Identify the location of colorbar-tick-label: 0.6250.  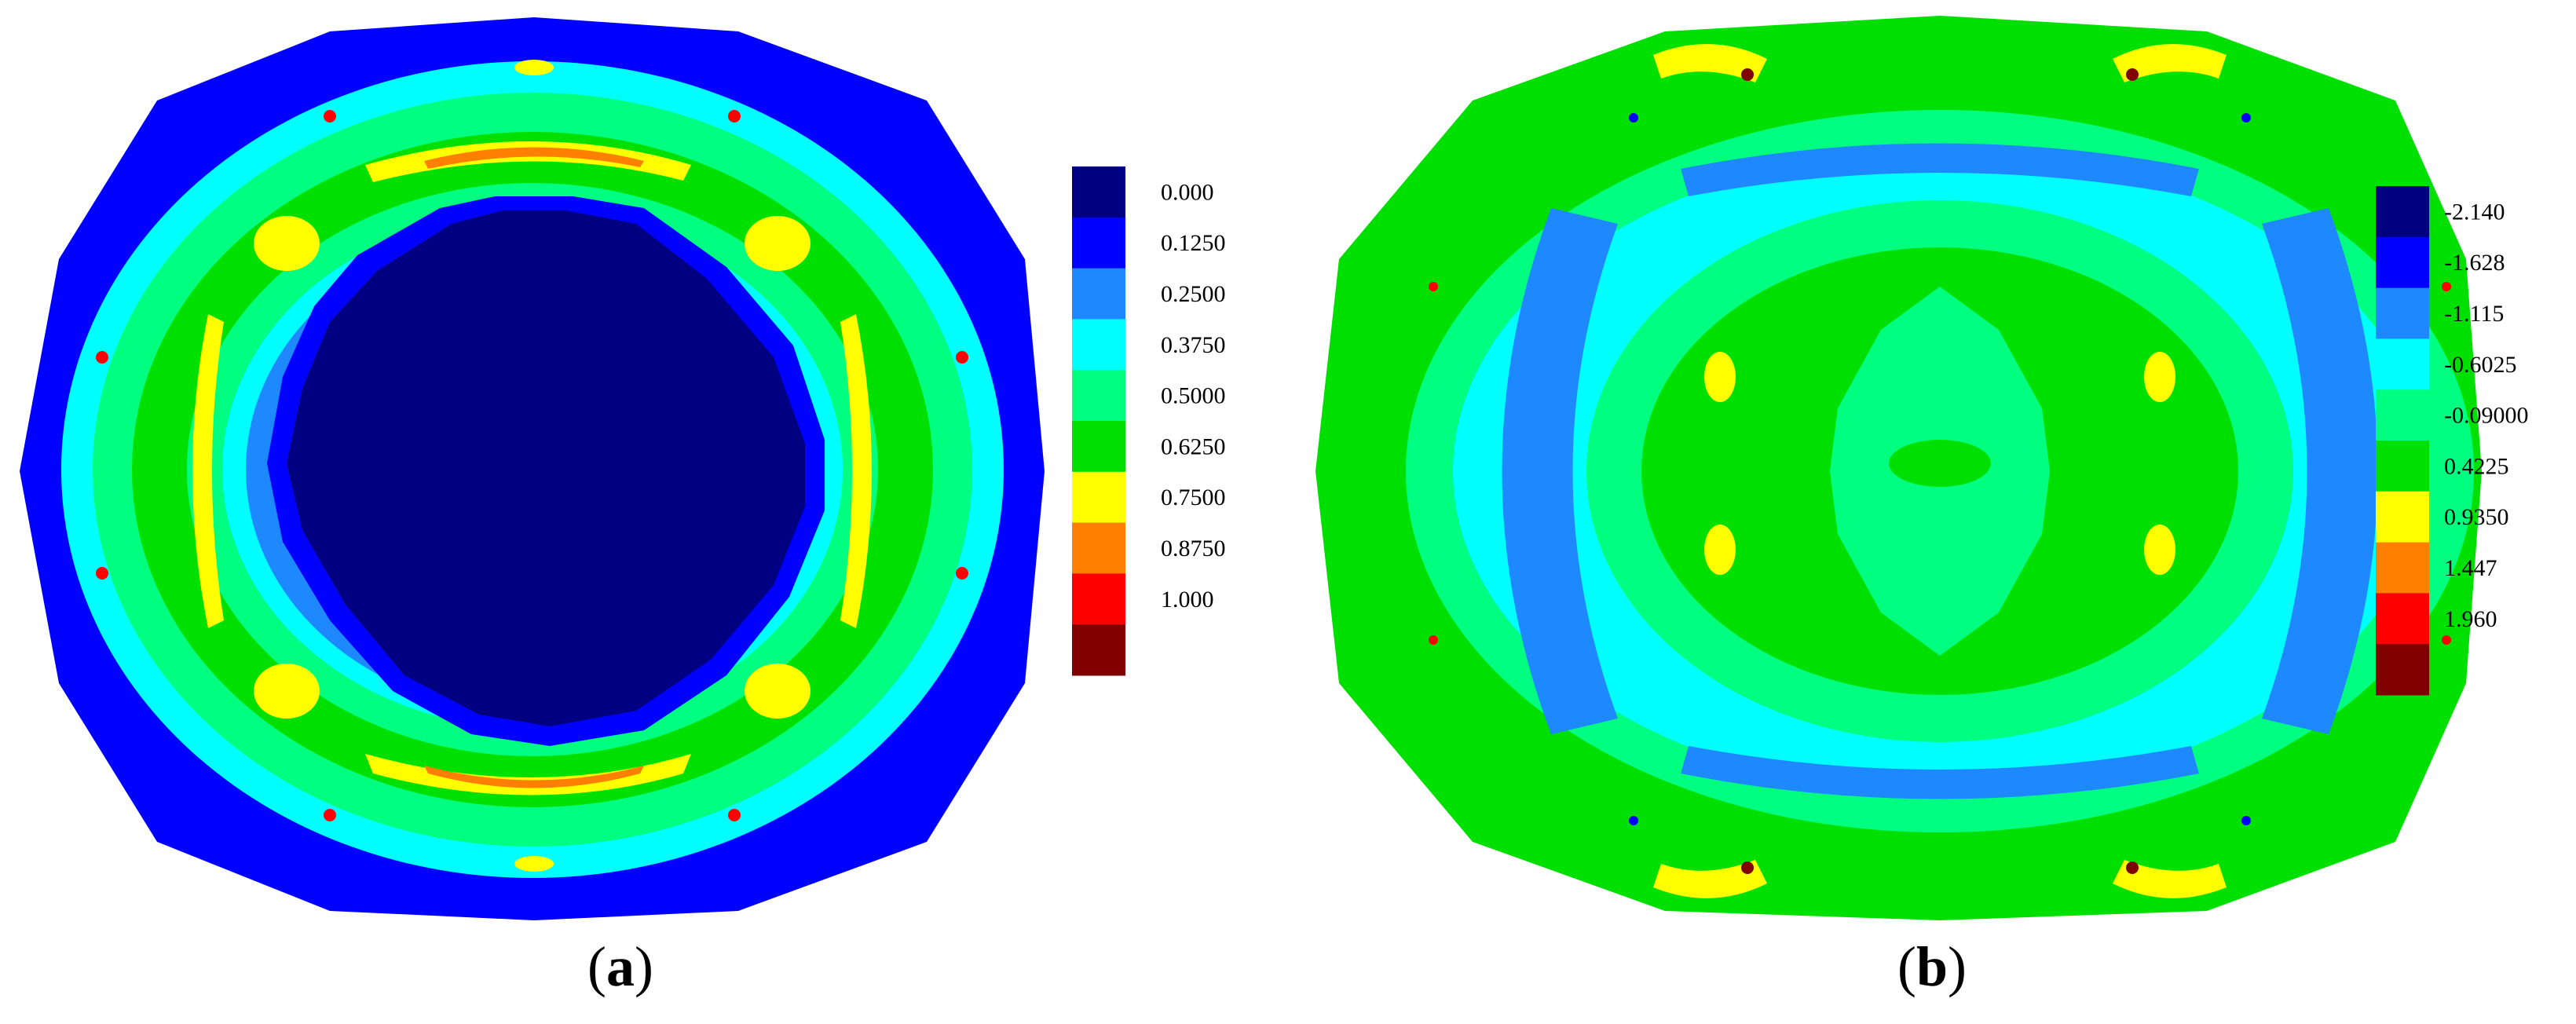
(1193, 446).